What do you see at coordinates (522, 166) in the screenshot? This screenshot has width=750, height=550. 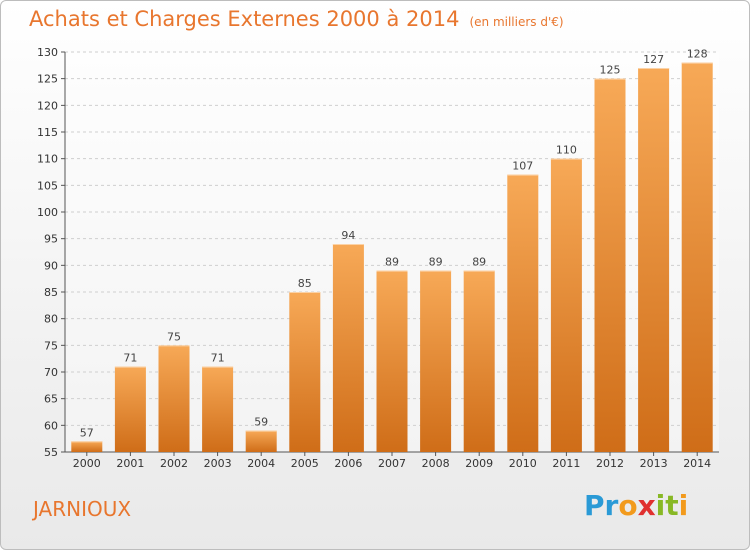 I see `data-label: 107` at bounding box center [522, 166].